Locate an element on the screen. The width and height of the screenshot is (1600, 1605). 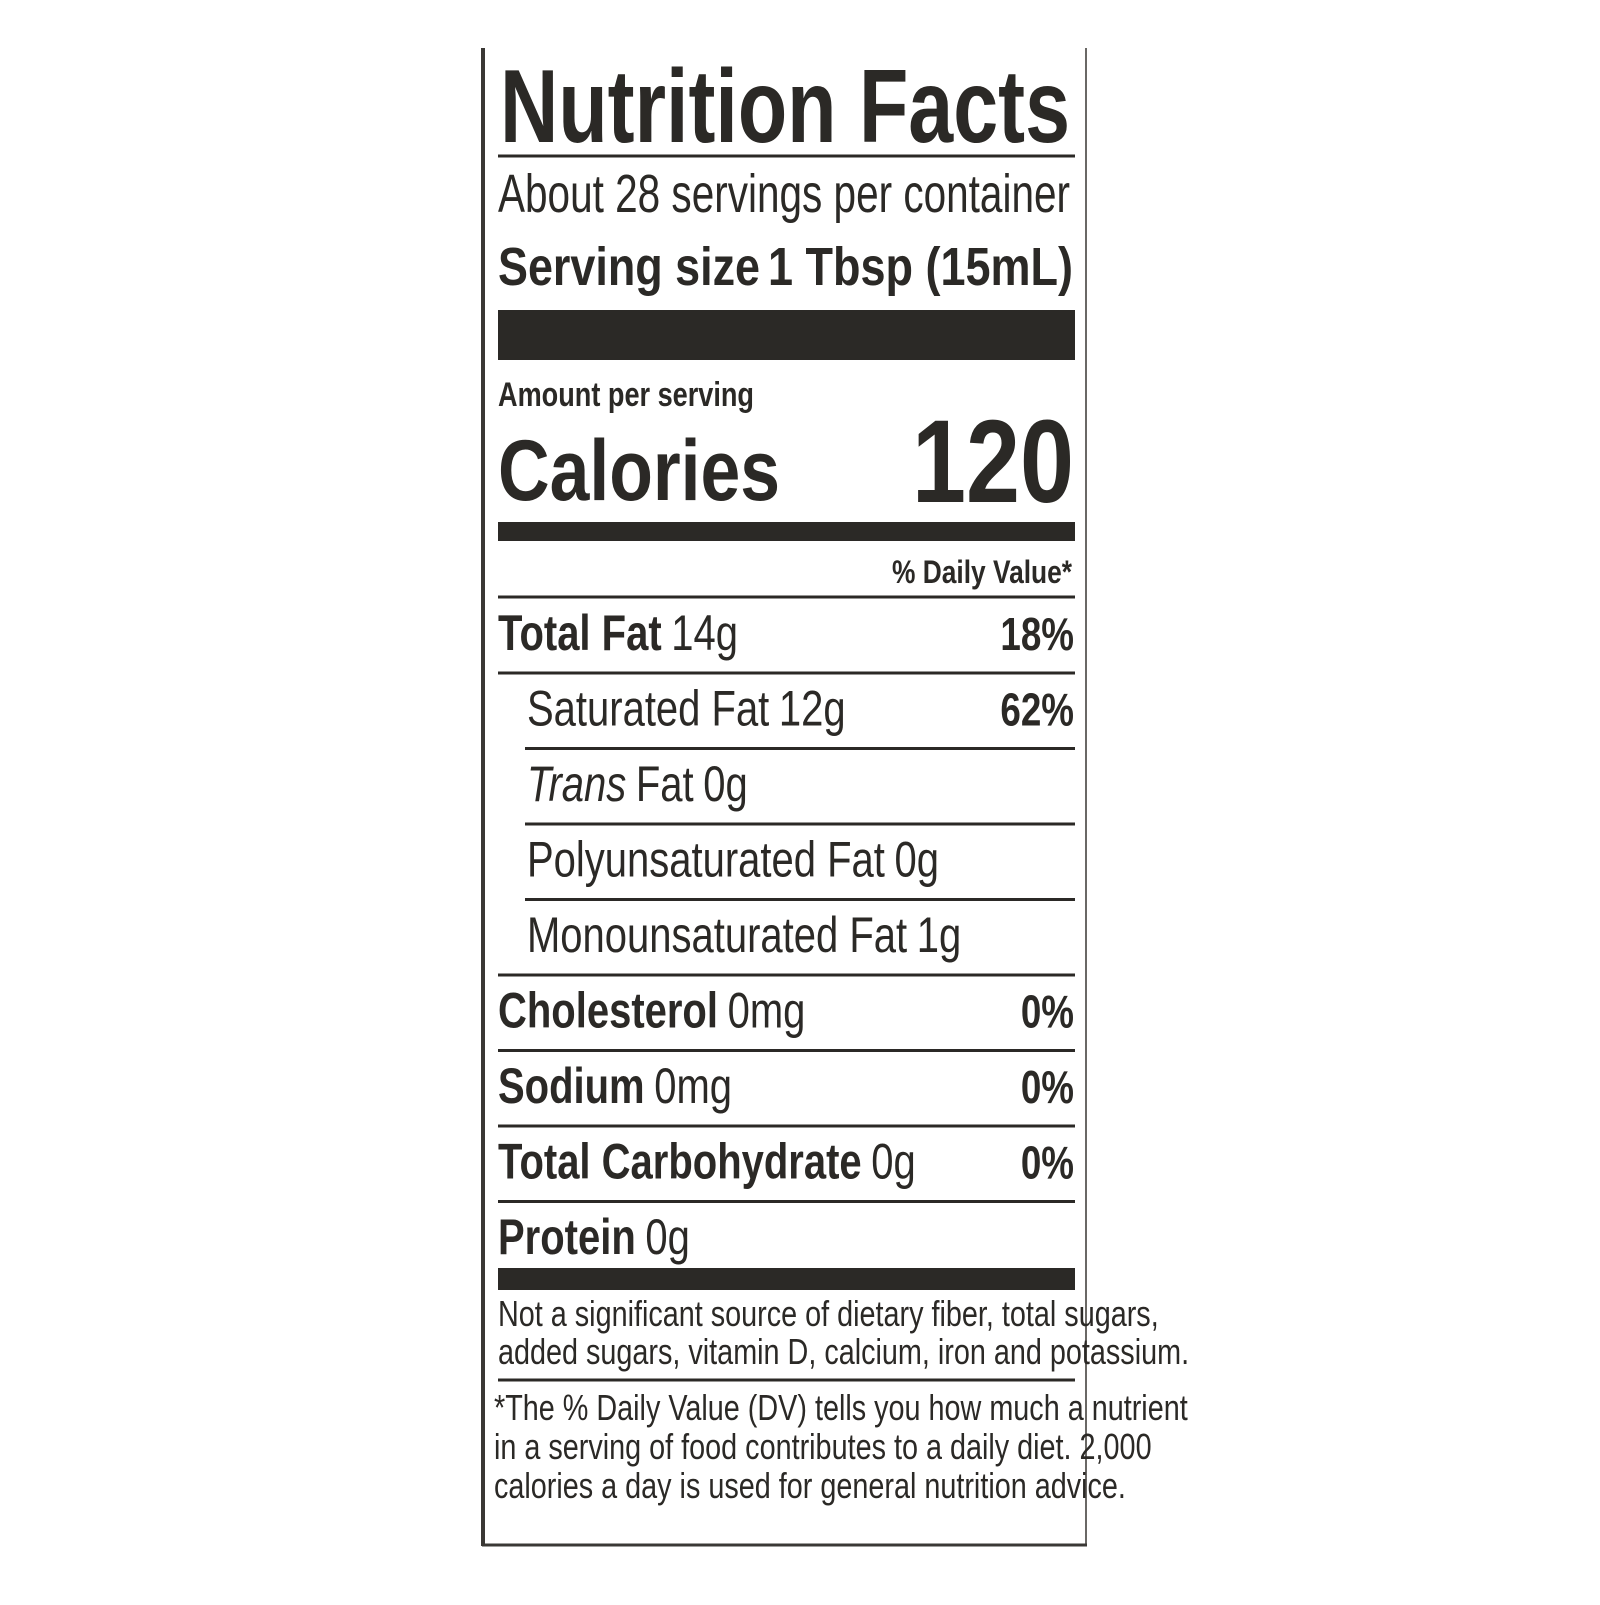
nutrient-amount: 1g is located at coordinates (939, 935).